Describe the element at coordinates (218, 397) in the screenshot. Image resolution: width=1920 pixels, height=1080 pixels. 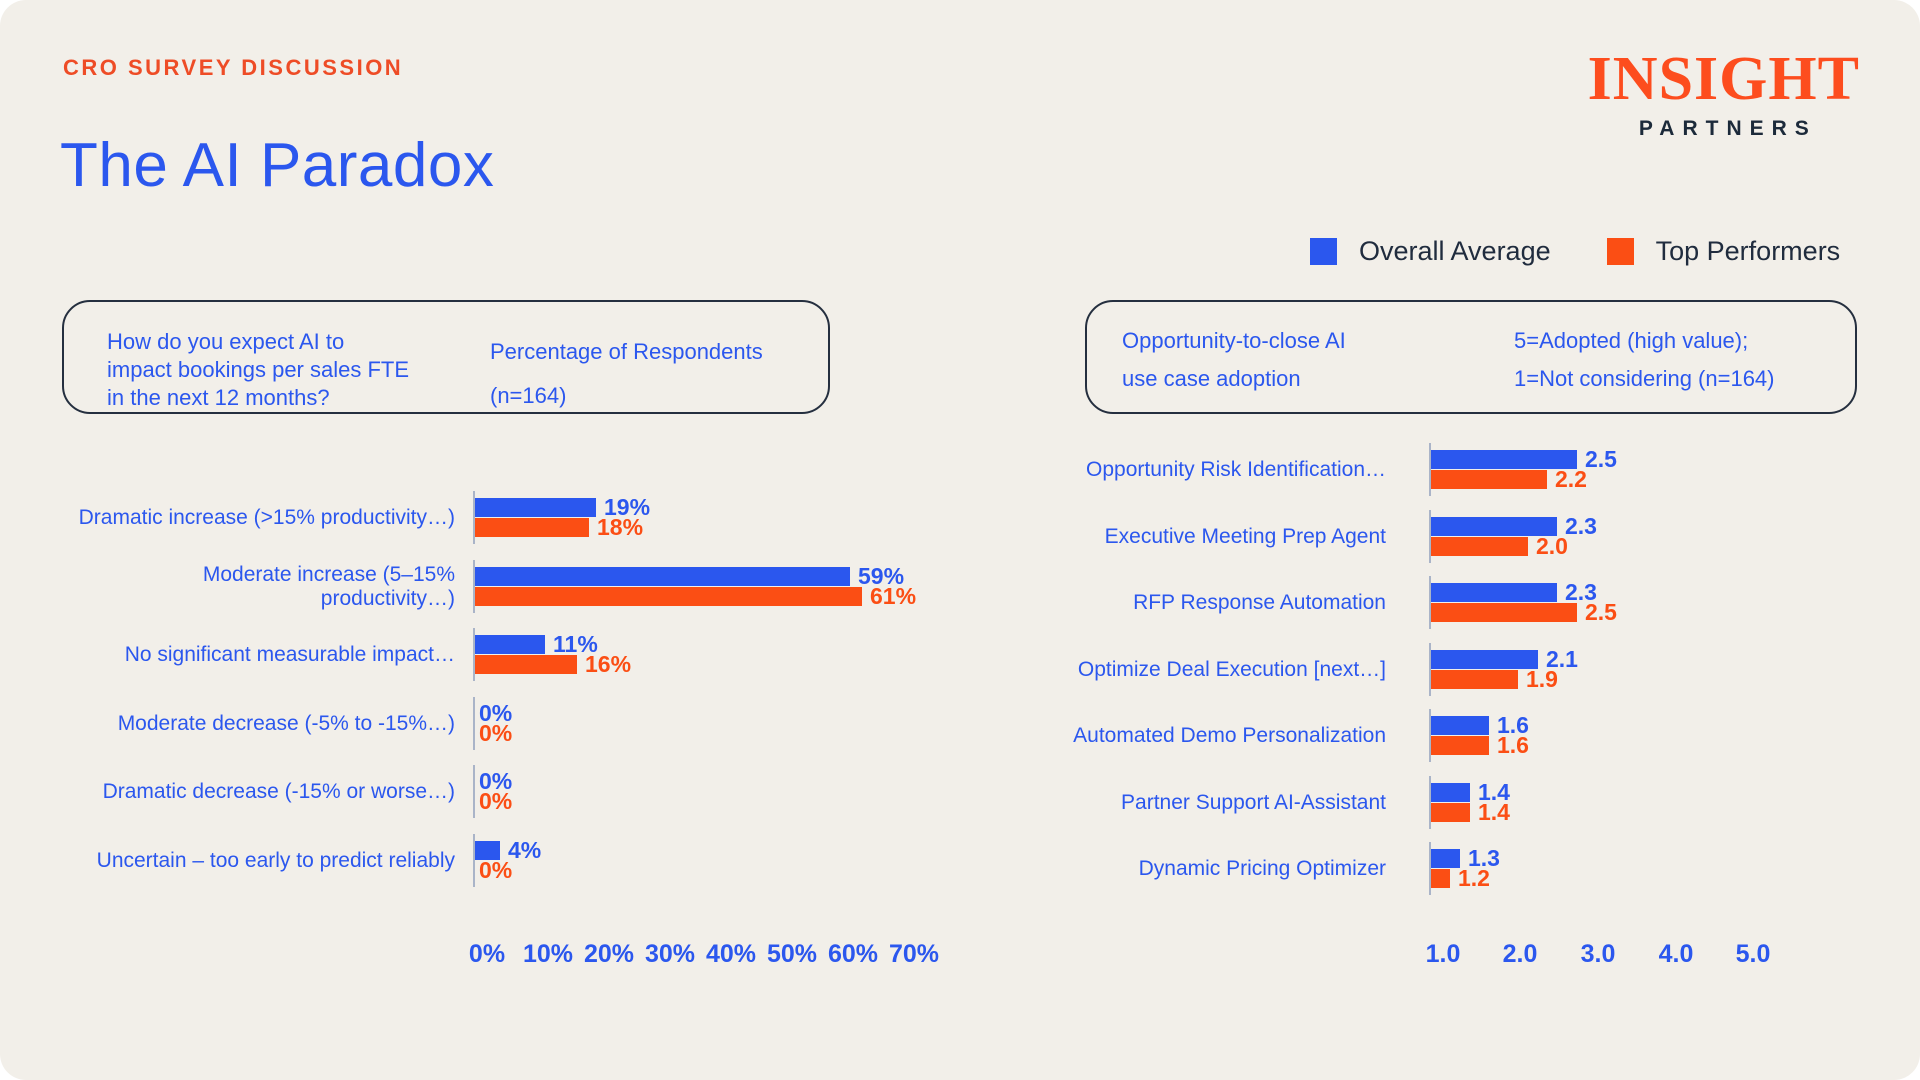
I see `question-line: in the next 12 months?` at that location.